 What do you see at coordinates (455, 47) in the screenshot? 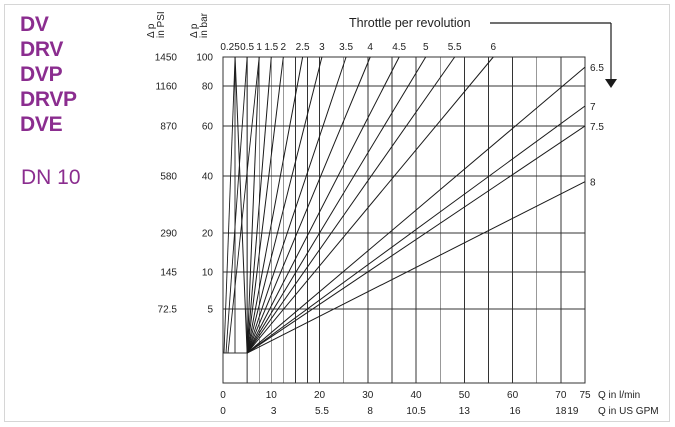
I see `series-label: 5.5` at bounding box center [455, 47].